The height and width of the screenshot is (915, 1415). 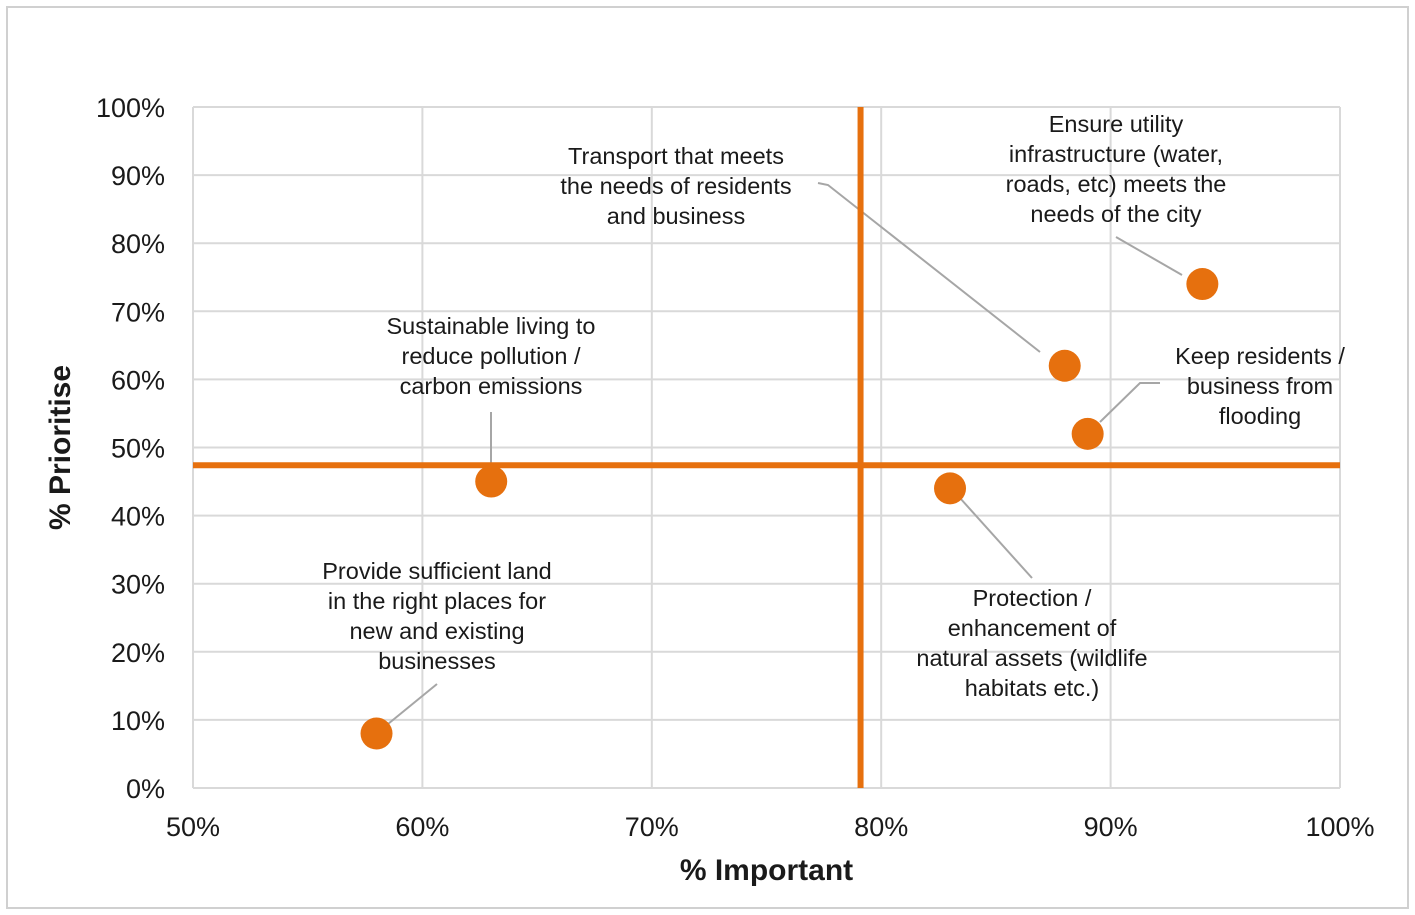 What do you see at coordinates (138, 380) in the screenshot?
I see `y-tick-label: 60%` at bounding box center [138, 380].